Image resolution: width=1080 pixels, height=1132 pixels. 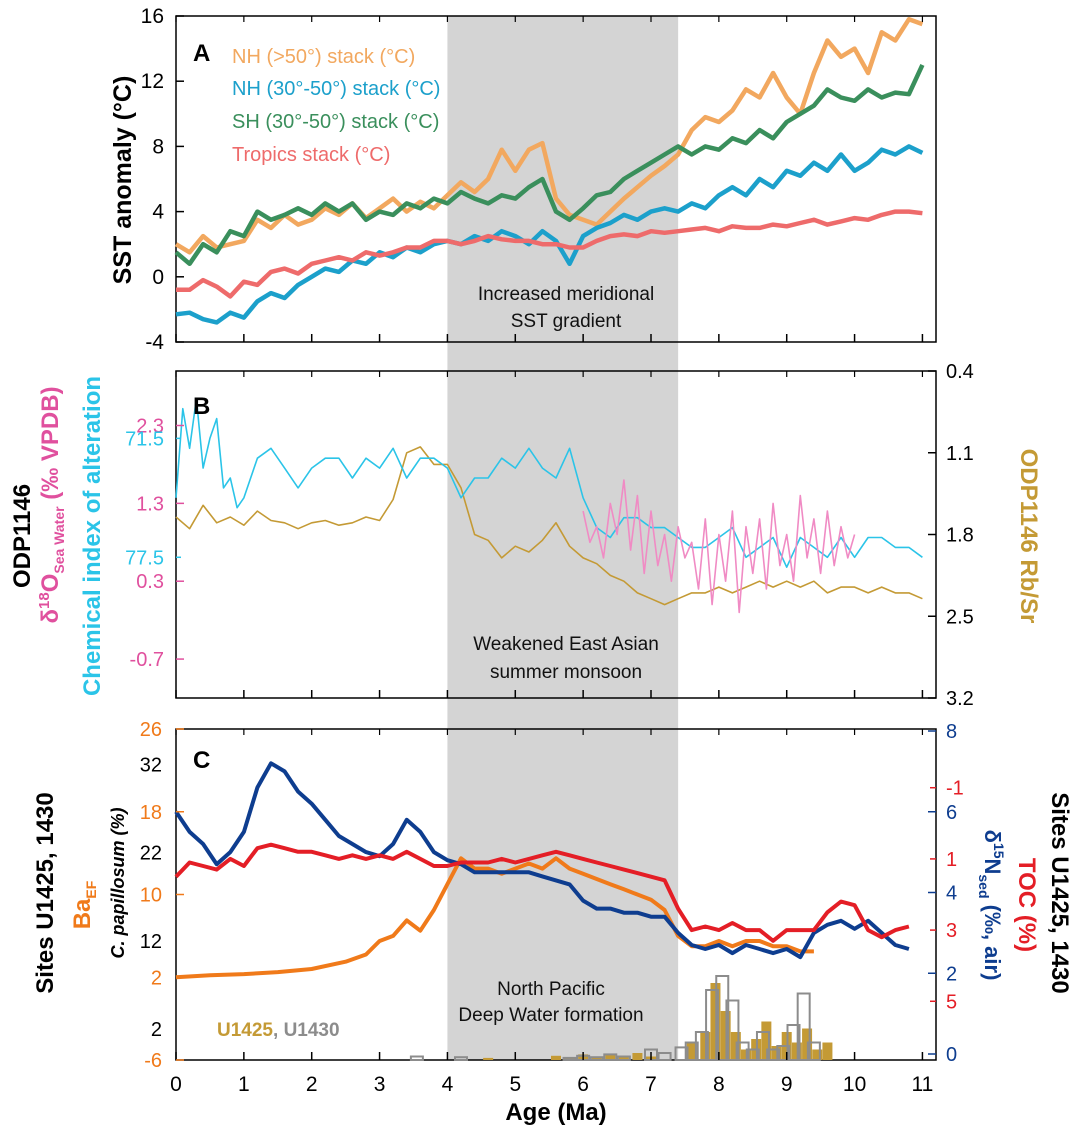 I want to click on panel-c-ba-tick-label: 2, so click(x=156, y=978).